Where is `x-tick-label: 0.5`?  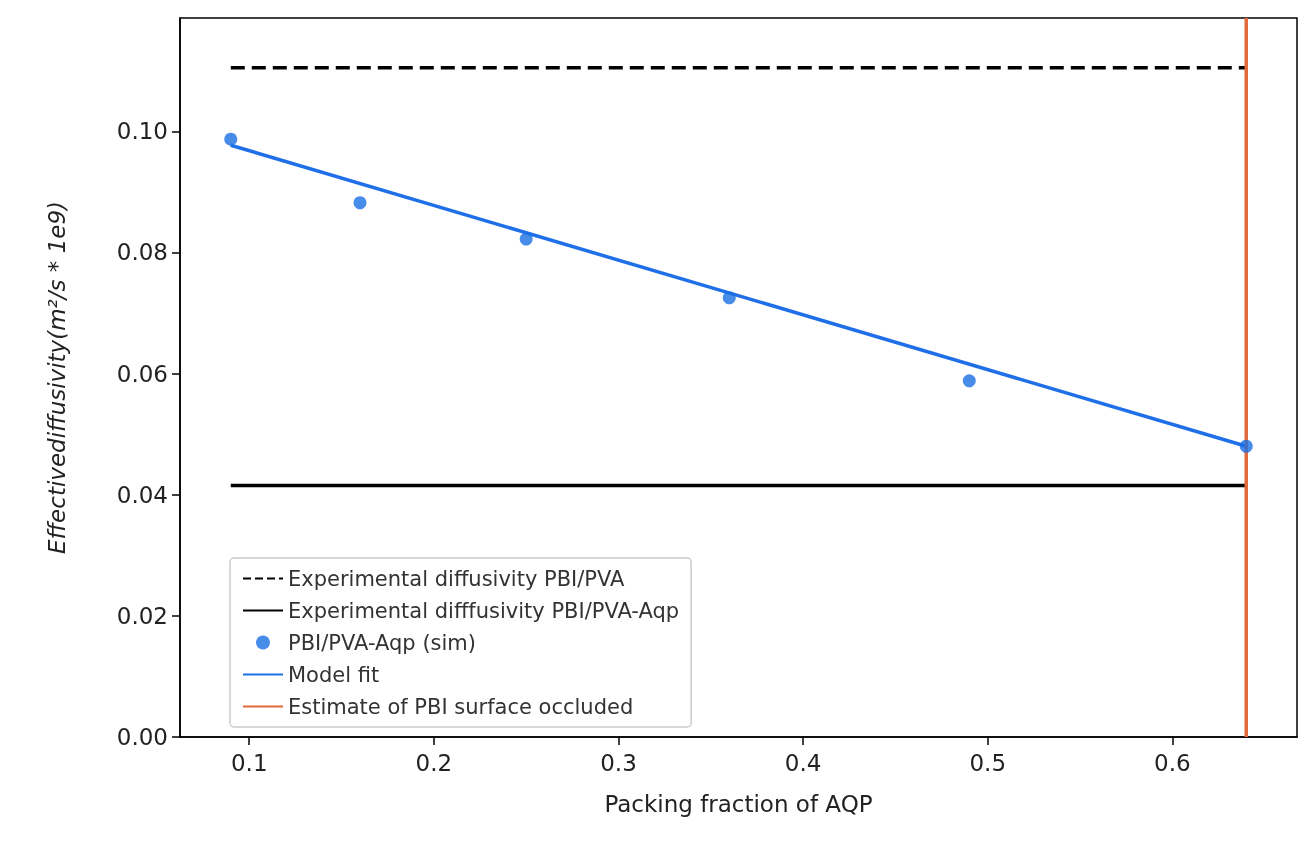 x-tick-label: 0.5 is located at coordinates (988, 762).